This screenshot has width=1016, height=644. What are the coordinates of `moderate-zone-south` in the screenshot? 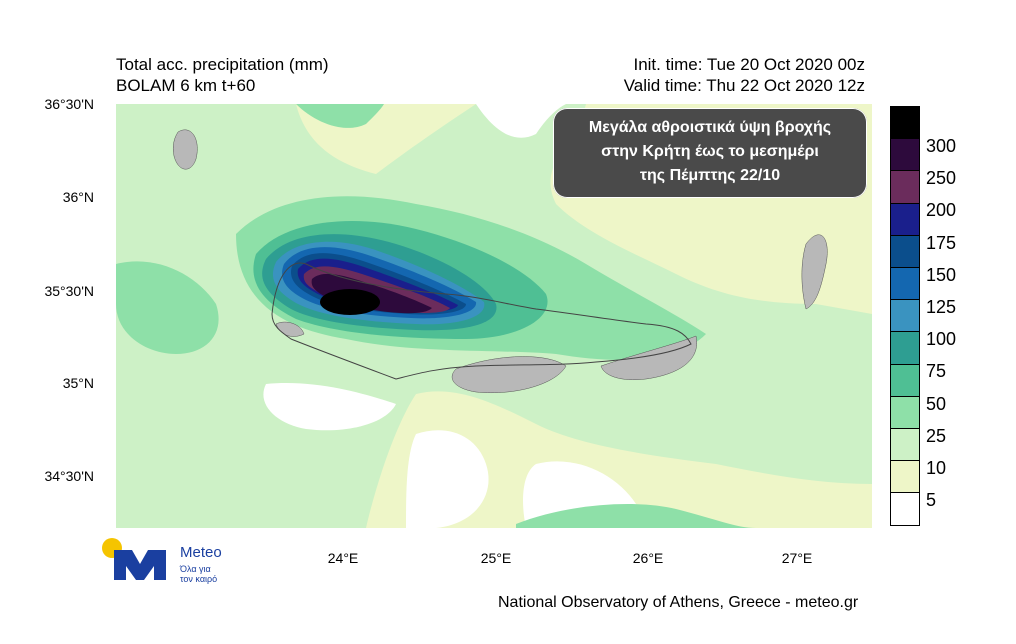 It's located at (636, 516).